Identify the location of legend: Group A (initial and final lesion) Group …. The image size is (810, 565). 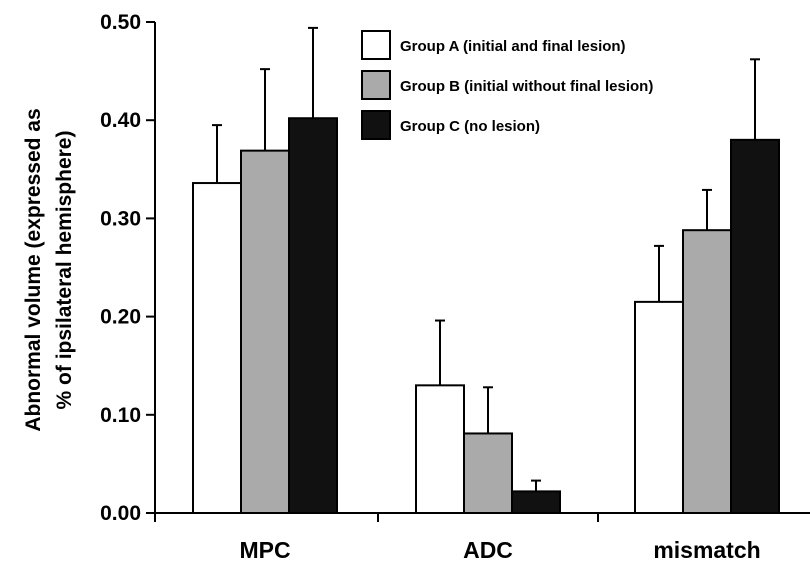
(507, 85).